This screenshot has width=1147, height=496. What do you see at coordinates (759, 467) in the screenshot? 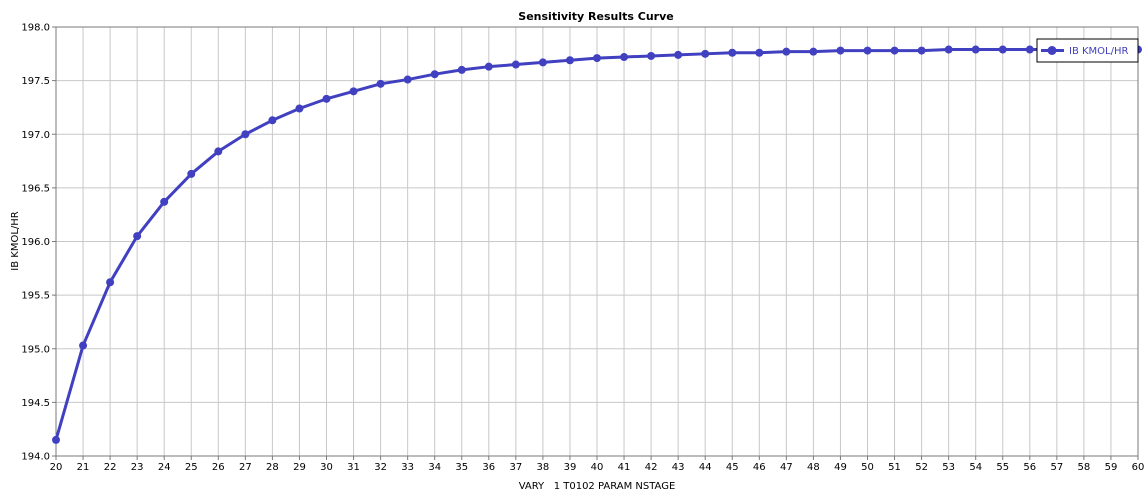
I see `x-tick-label: 46` at bounding box center [759, 467].